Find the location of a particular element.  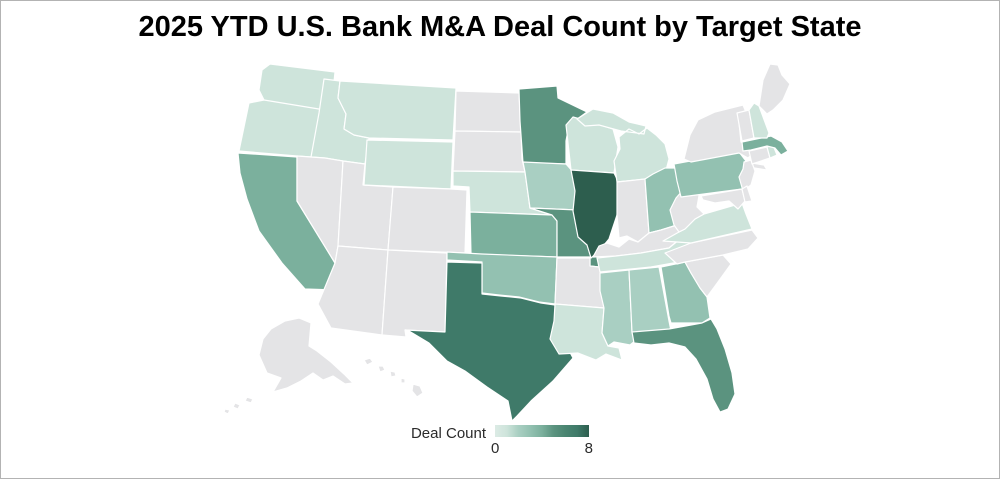

legend: Deal Count 0 8 is located at coordinates (500, 441).